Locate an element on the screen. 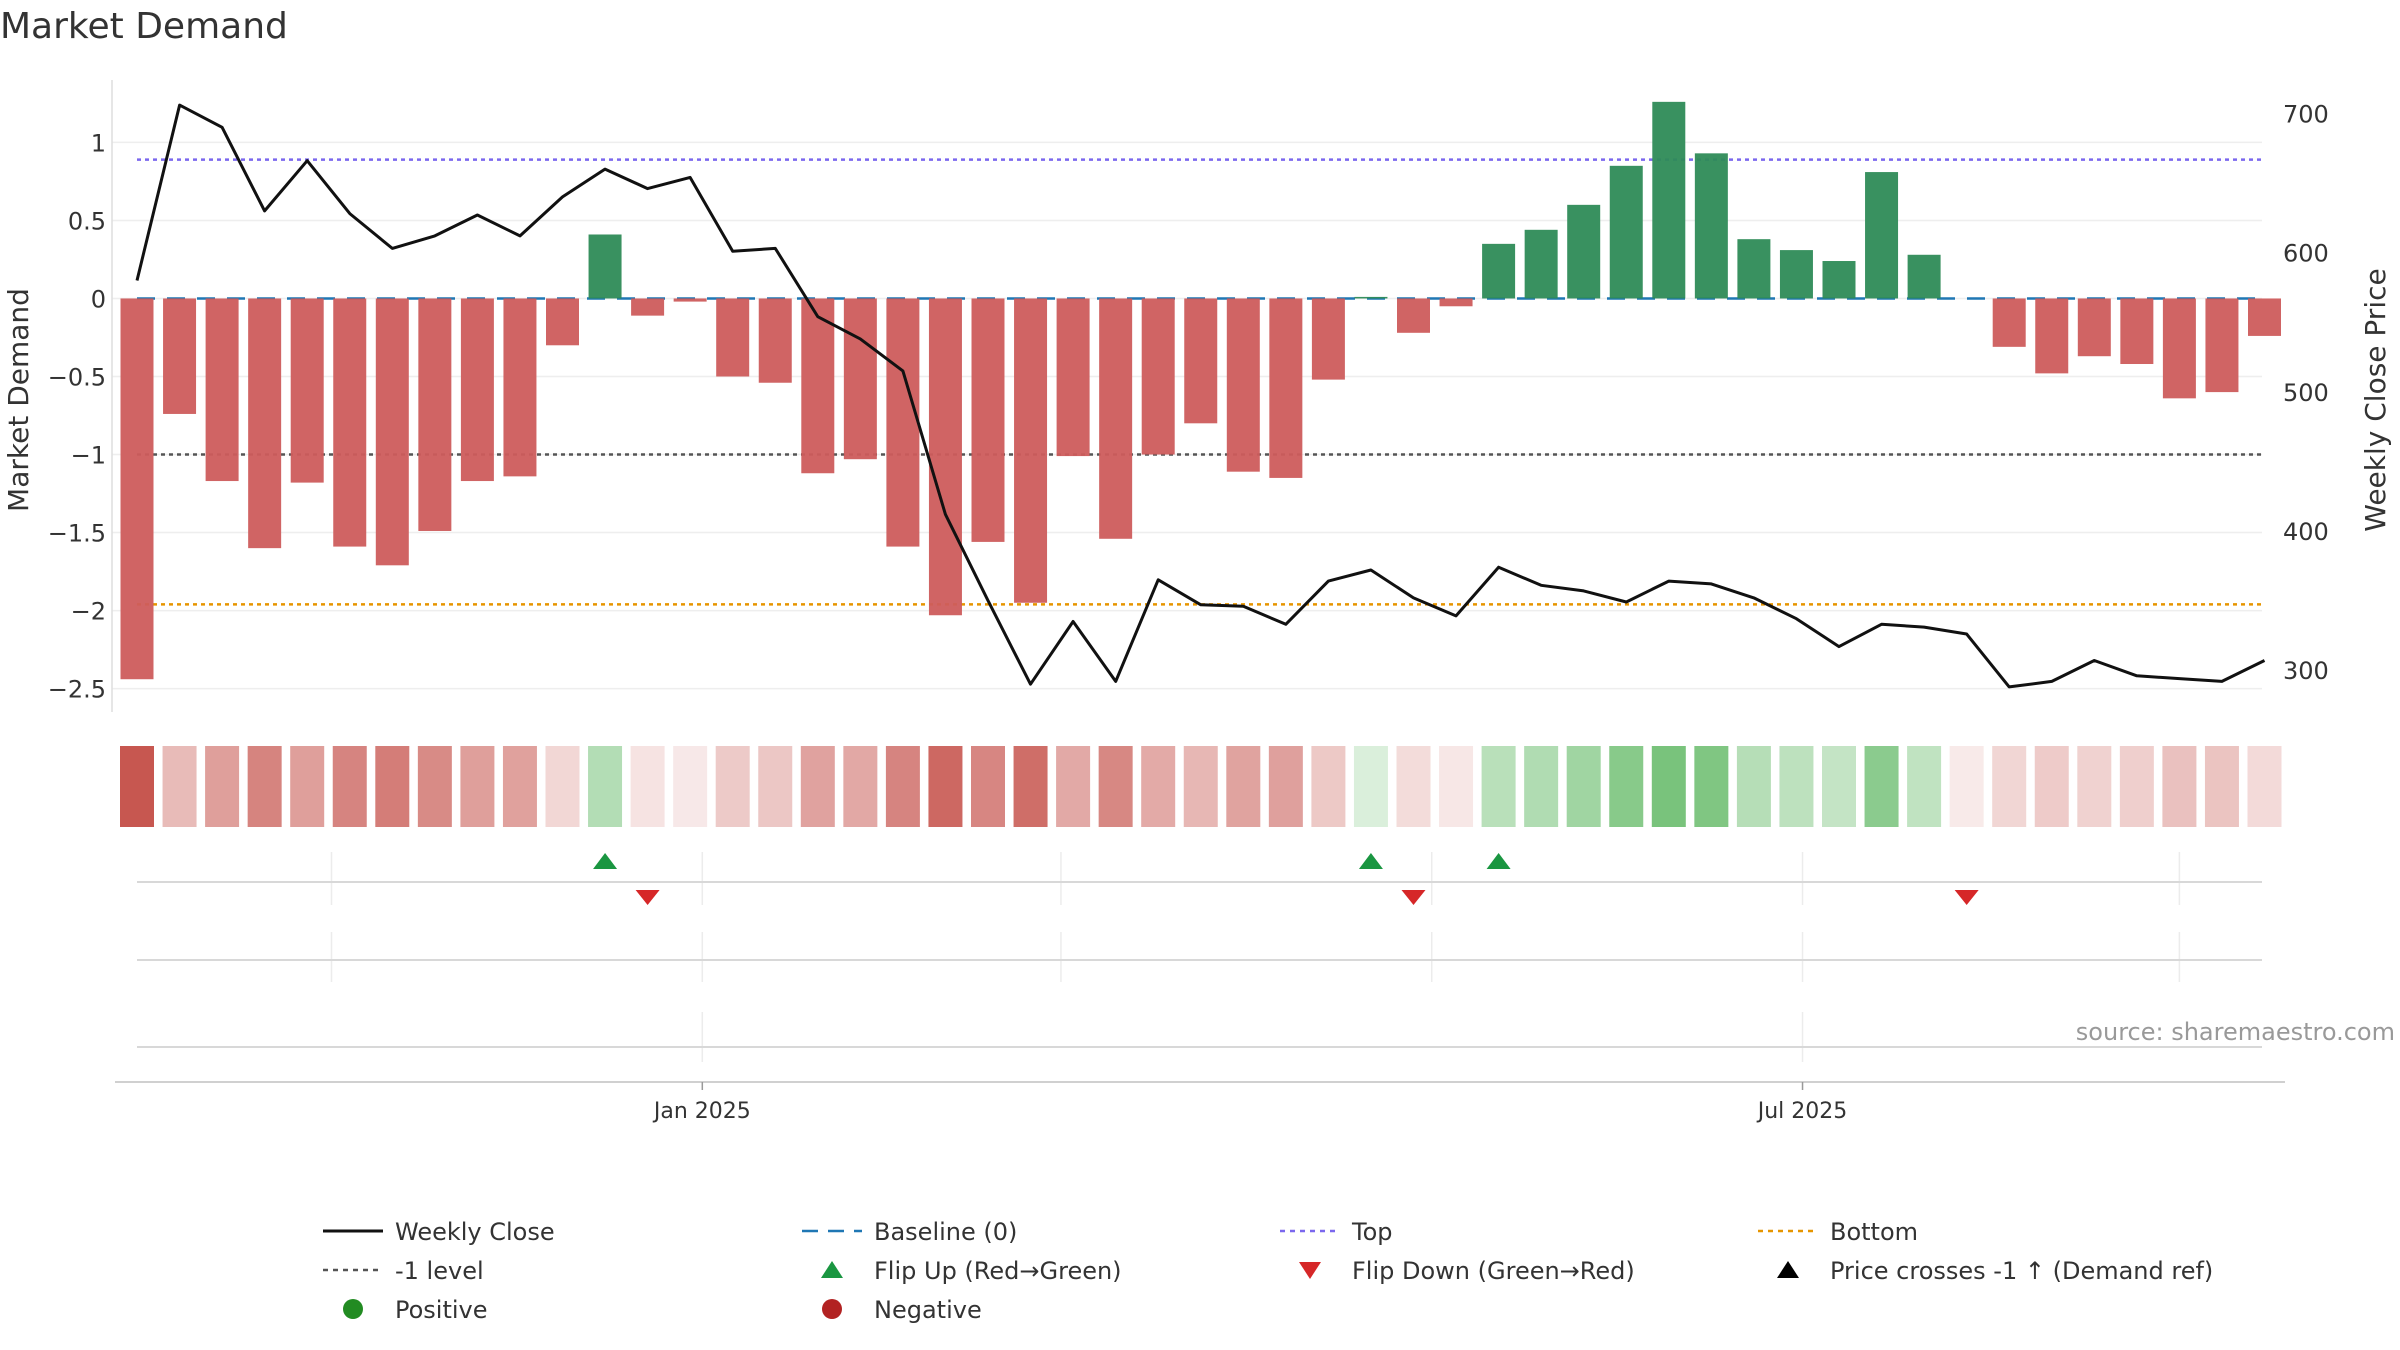 This screenshot has height=1350, width=2400. right-tick-label: 700 is located at coordinates (2306, 114).